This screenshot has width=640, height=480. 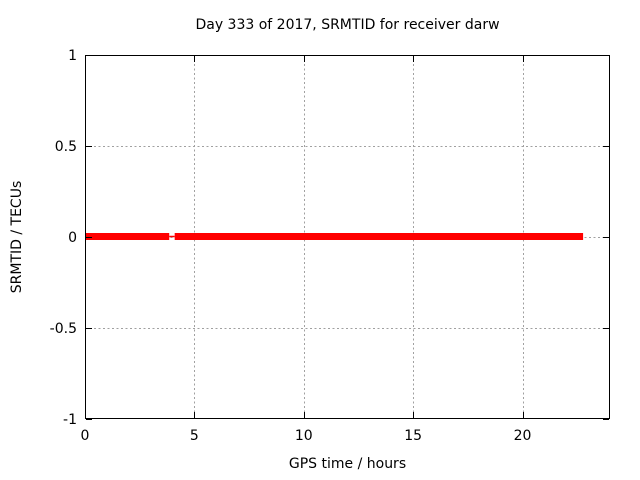 I want to click on y-tick-label: 0, so click(x=72, y=238).